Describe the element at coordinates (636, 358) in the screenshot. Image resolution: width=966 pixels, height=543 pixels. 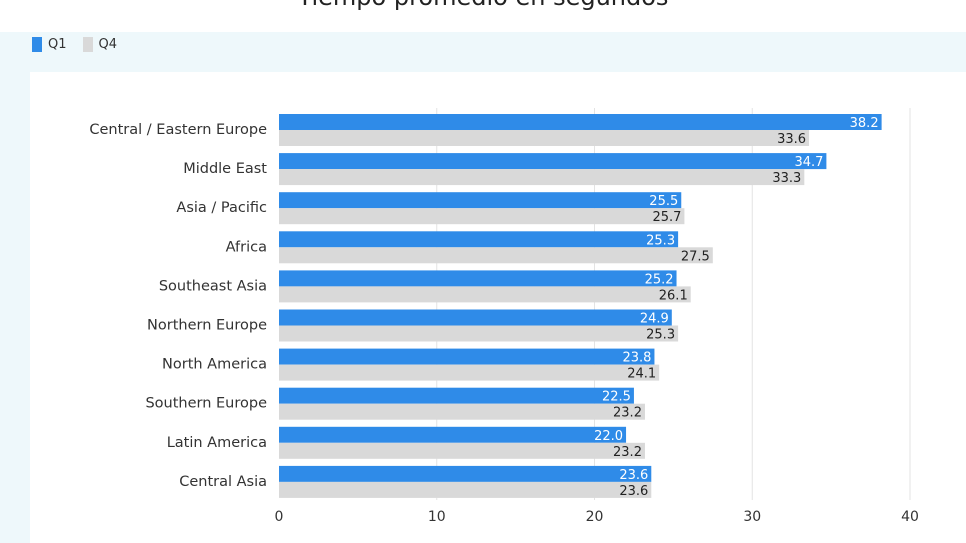
I see `data-label-q1: 23.8` at that location.